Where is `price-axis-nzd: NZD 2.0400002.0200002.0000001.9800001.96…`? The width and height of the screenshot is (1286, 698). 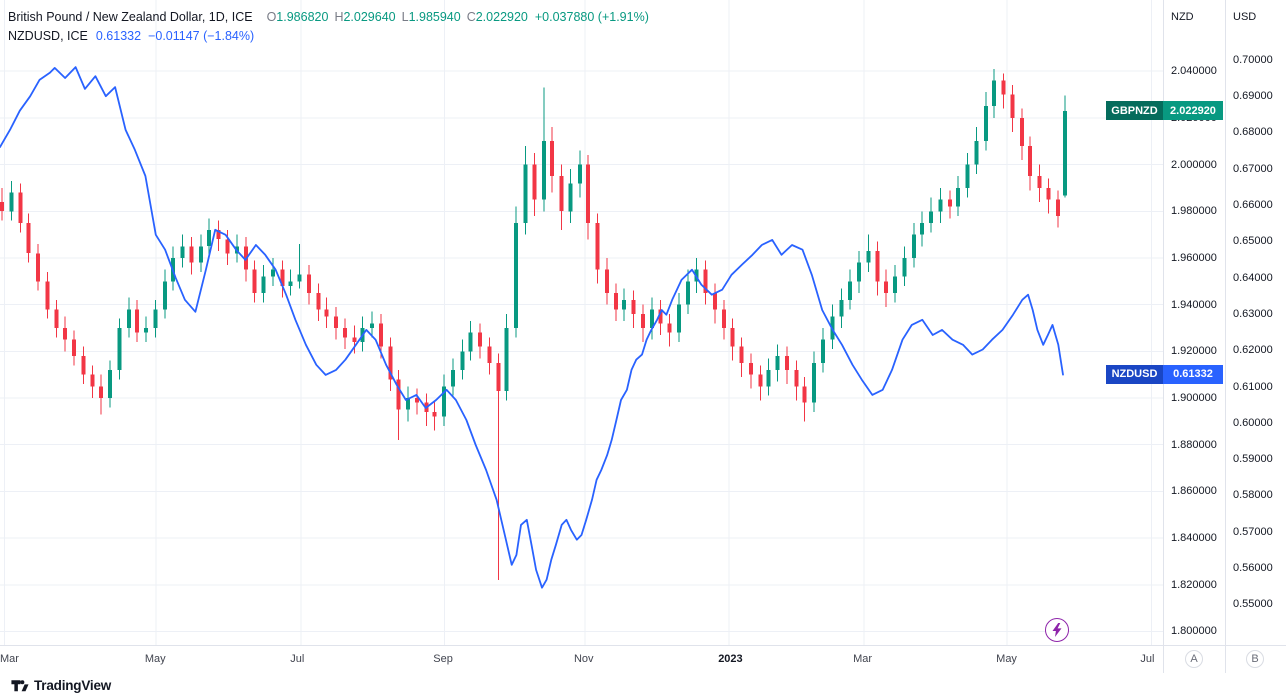 price-axis-nzd: NZD 2.0400002.0200002.0000001.9800001.96… is located at coordinates (1194, 322).